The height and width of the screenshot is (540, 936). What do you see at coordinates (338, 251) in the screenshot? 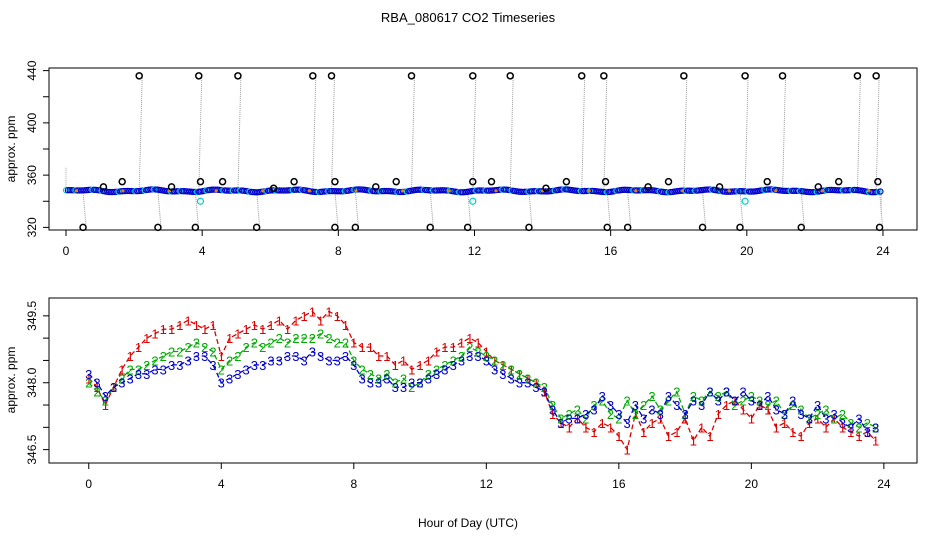
I see `top-x-tick-label: 8` at bounding box center [338, 251].